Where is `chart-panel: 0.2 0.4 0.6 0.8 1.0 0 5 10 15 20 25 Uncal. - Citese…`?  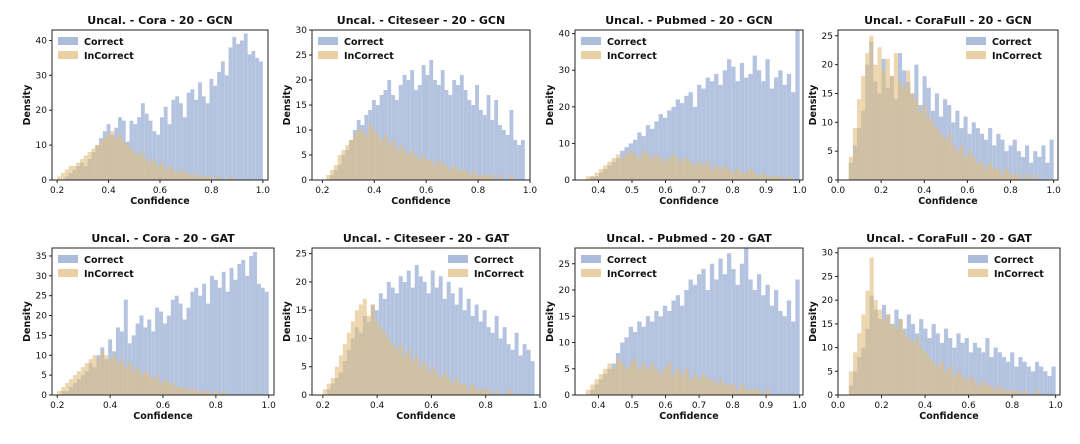
chart-panel: 0.2 0.4 0.6 0.8 1.0 0 5 10 15 20 25 Uncal. - Citese… is located at coordinates (414, 327).